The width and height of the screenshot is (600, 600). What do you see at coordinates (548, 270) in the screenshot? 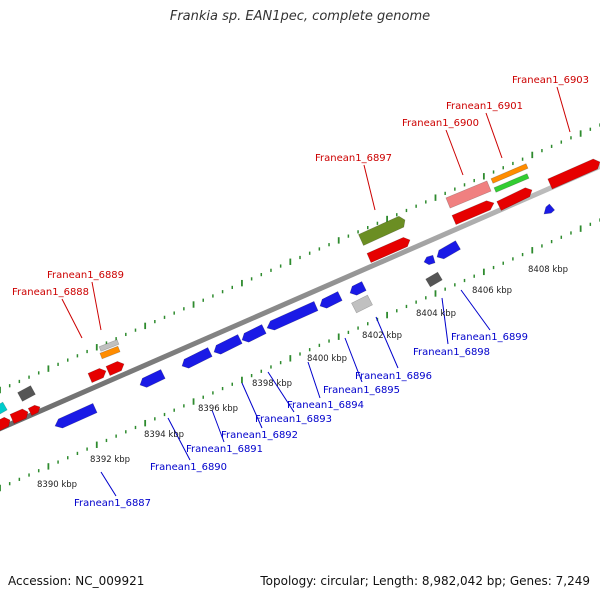
I see `kbp-label: 8408 kbp` at bounding box center [548, 270].